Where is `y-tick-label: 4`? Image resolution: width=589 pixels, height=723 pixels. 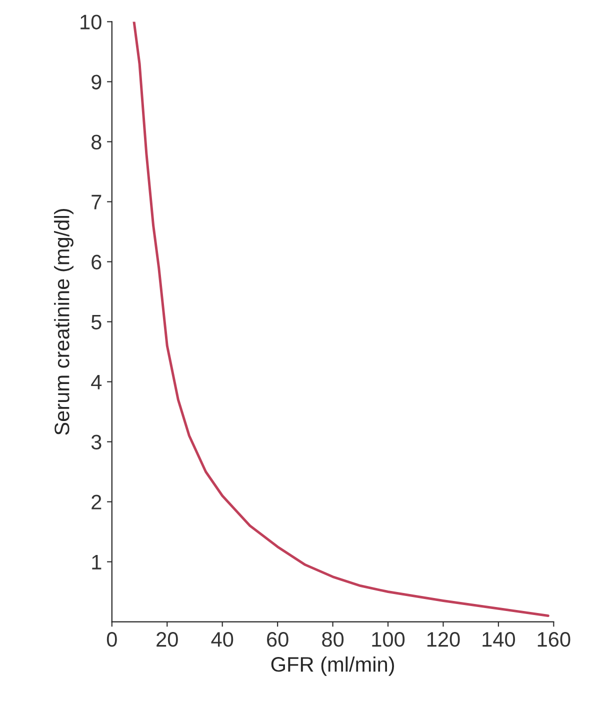 y-tick-label: 4 is located at coordinates (96, 382).